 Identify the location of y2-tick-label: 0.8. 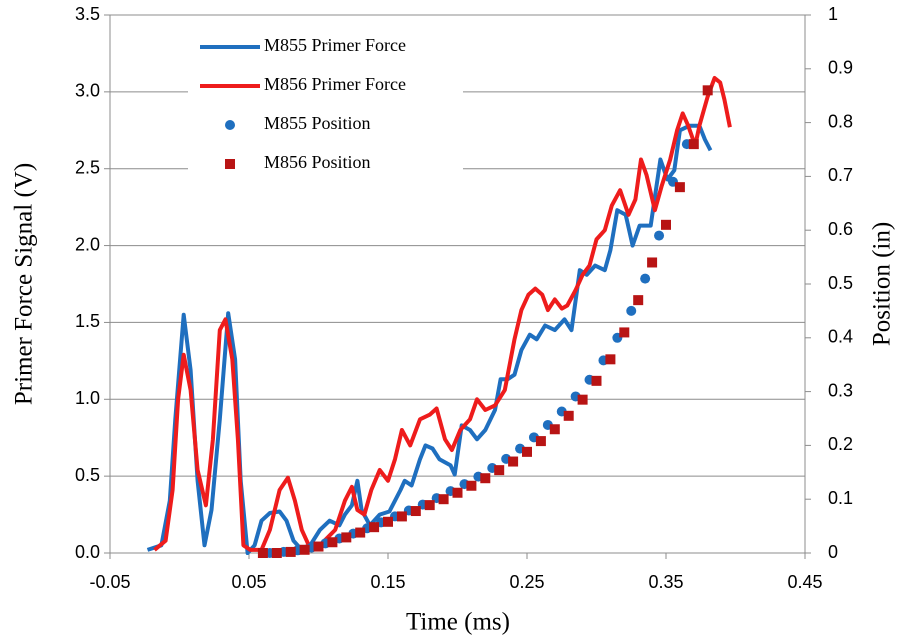
(840, 121).